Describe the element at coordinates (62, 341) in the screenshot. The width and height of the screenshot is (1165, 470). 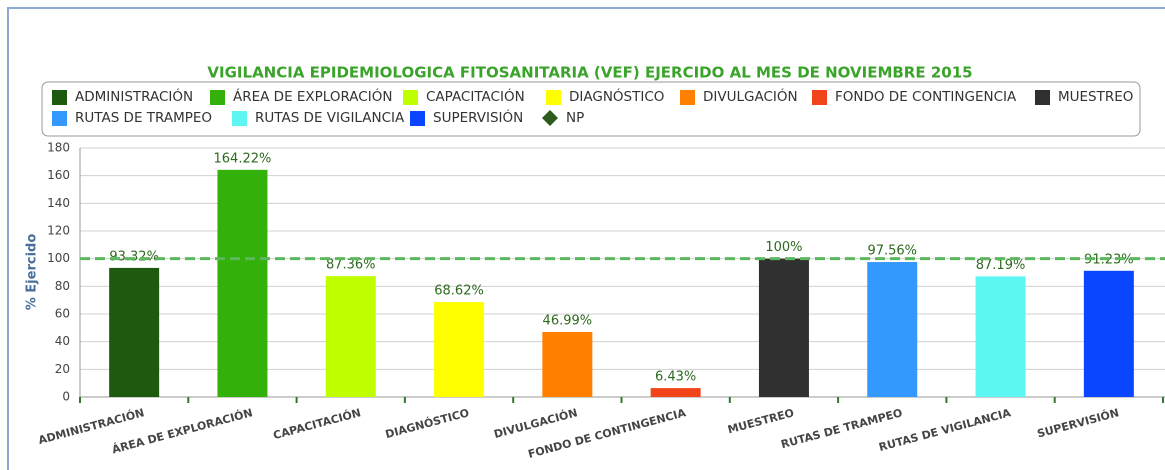
I see `y-tick-label: 40` at that location.